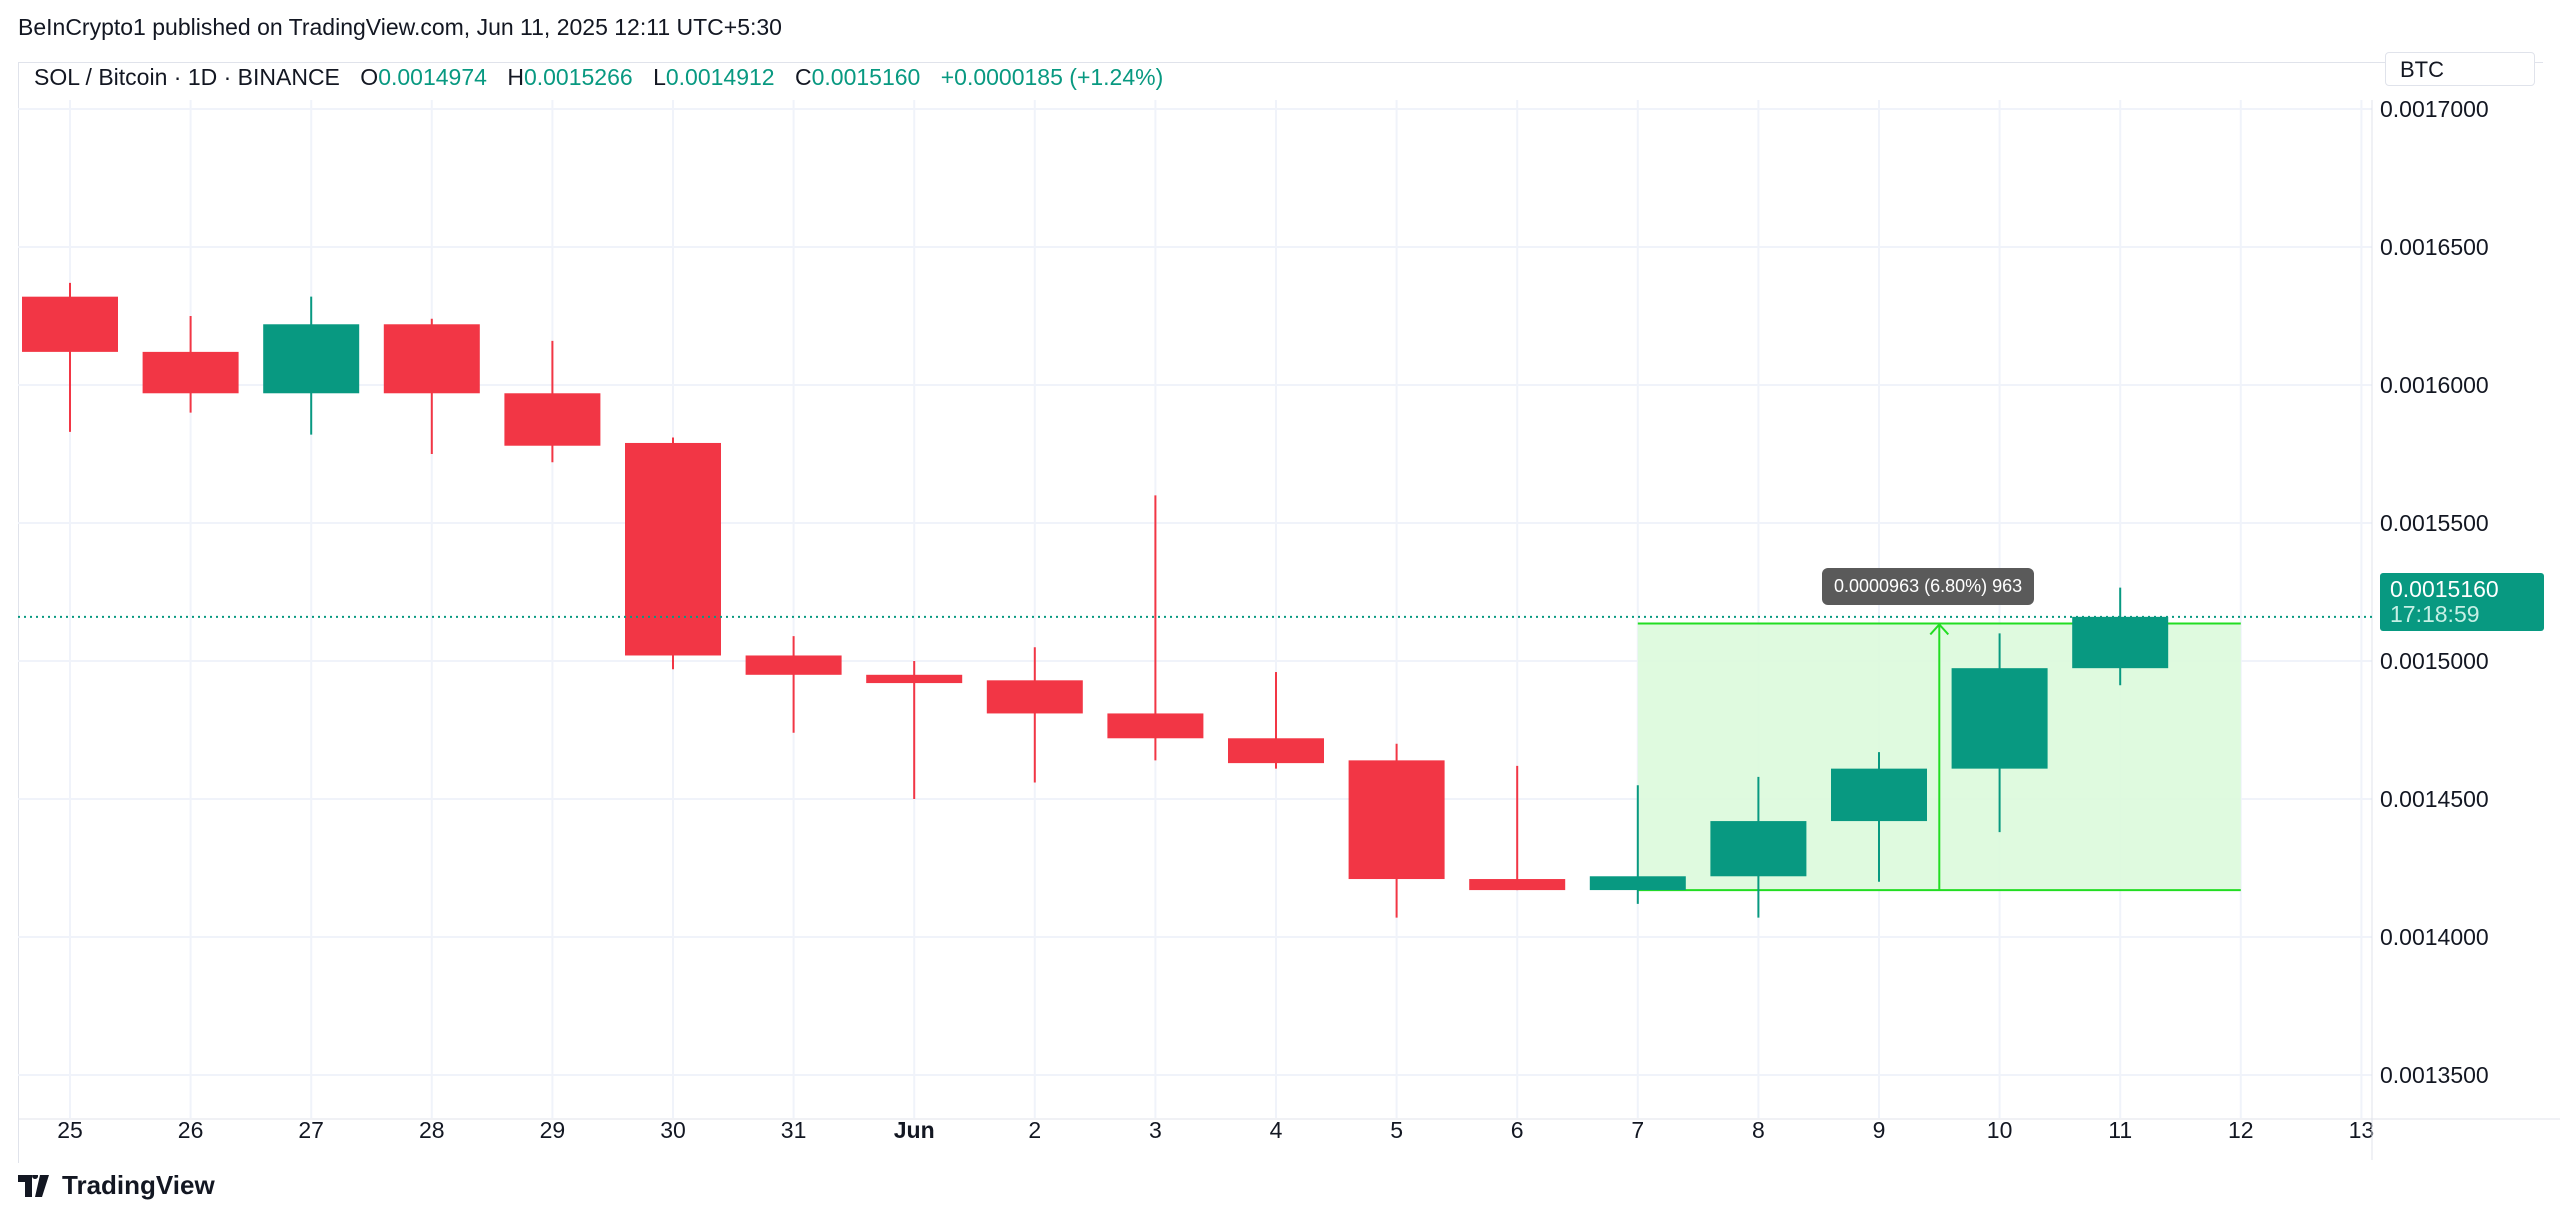  What do you see at coordinates (866, 77) in the screenshot?
I see `close-value: 0.0015160` at bounding box center [866, 77].